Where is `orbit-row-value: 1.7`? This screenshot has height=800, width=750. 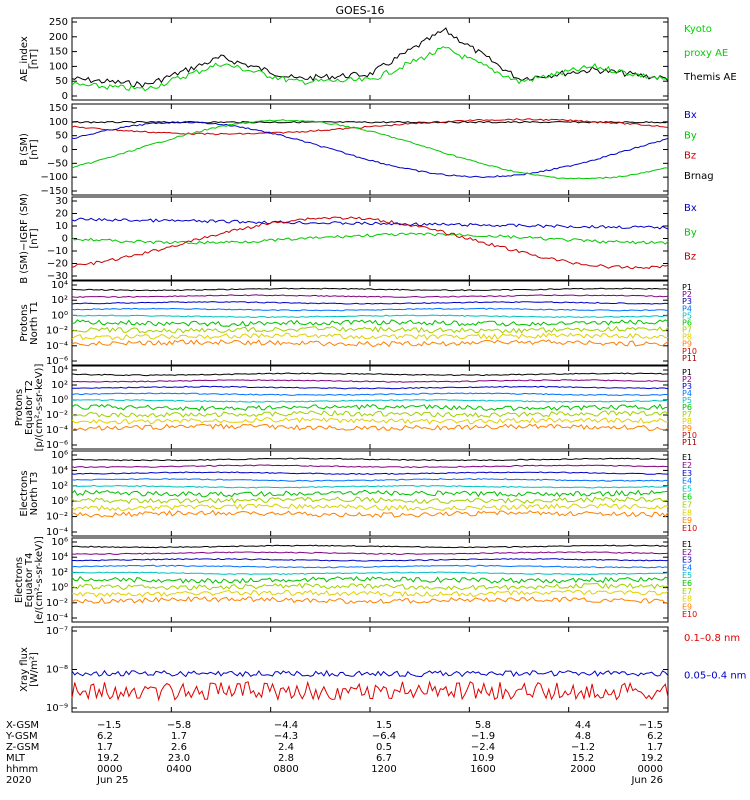
orbit-row-value: 1.7 is located at coordinates (105, 747).